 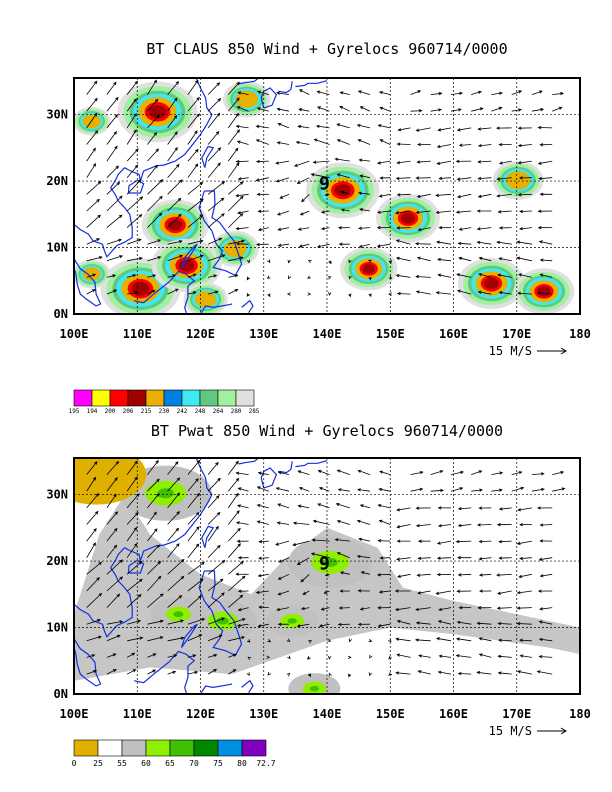 What do you see at coordinates (137, 714) in the screenshot?
I see `x-tick-label-pwat: 110E` at bounding box center [137, 714].